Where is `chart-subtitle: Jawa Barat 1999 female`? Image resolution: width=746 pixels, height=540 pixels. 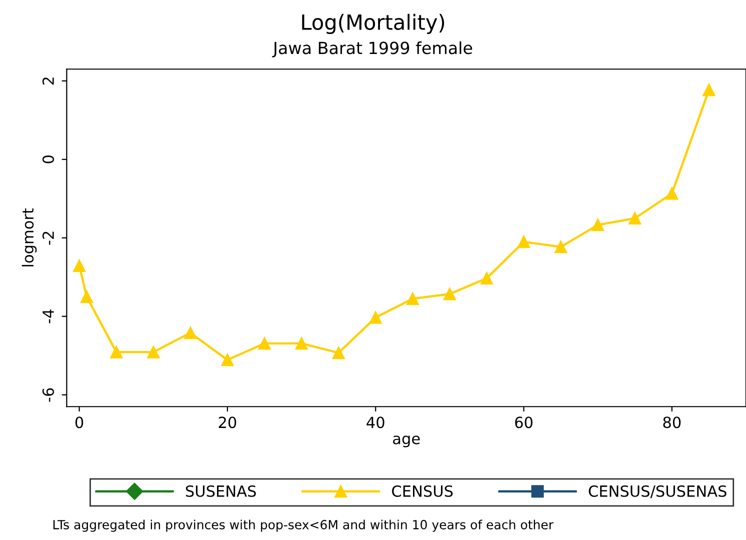
chart-subtitle: Jawa Barat 1999 female is located at coordinates (372, 49).